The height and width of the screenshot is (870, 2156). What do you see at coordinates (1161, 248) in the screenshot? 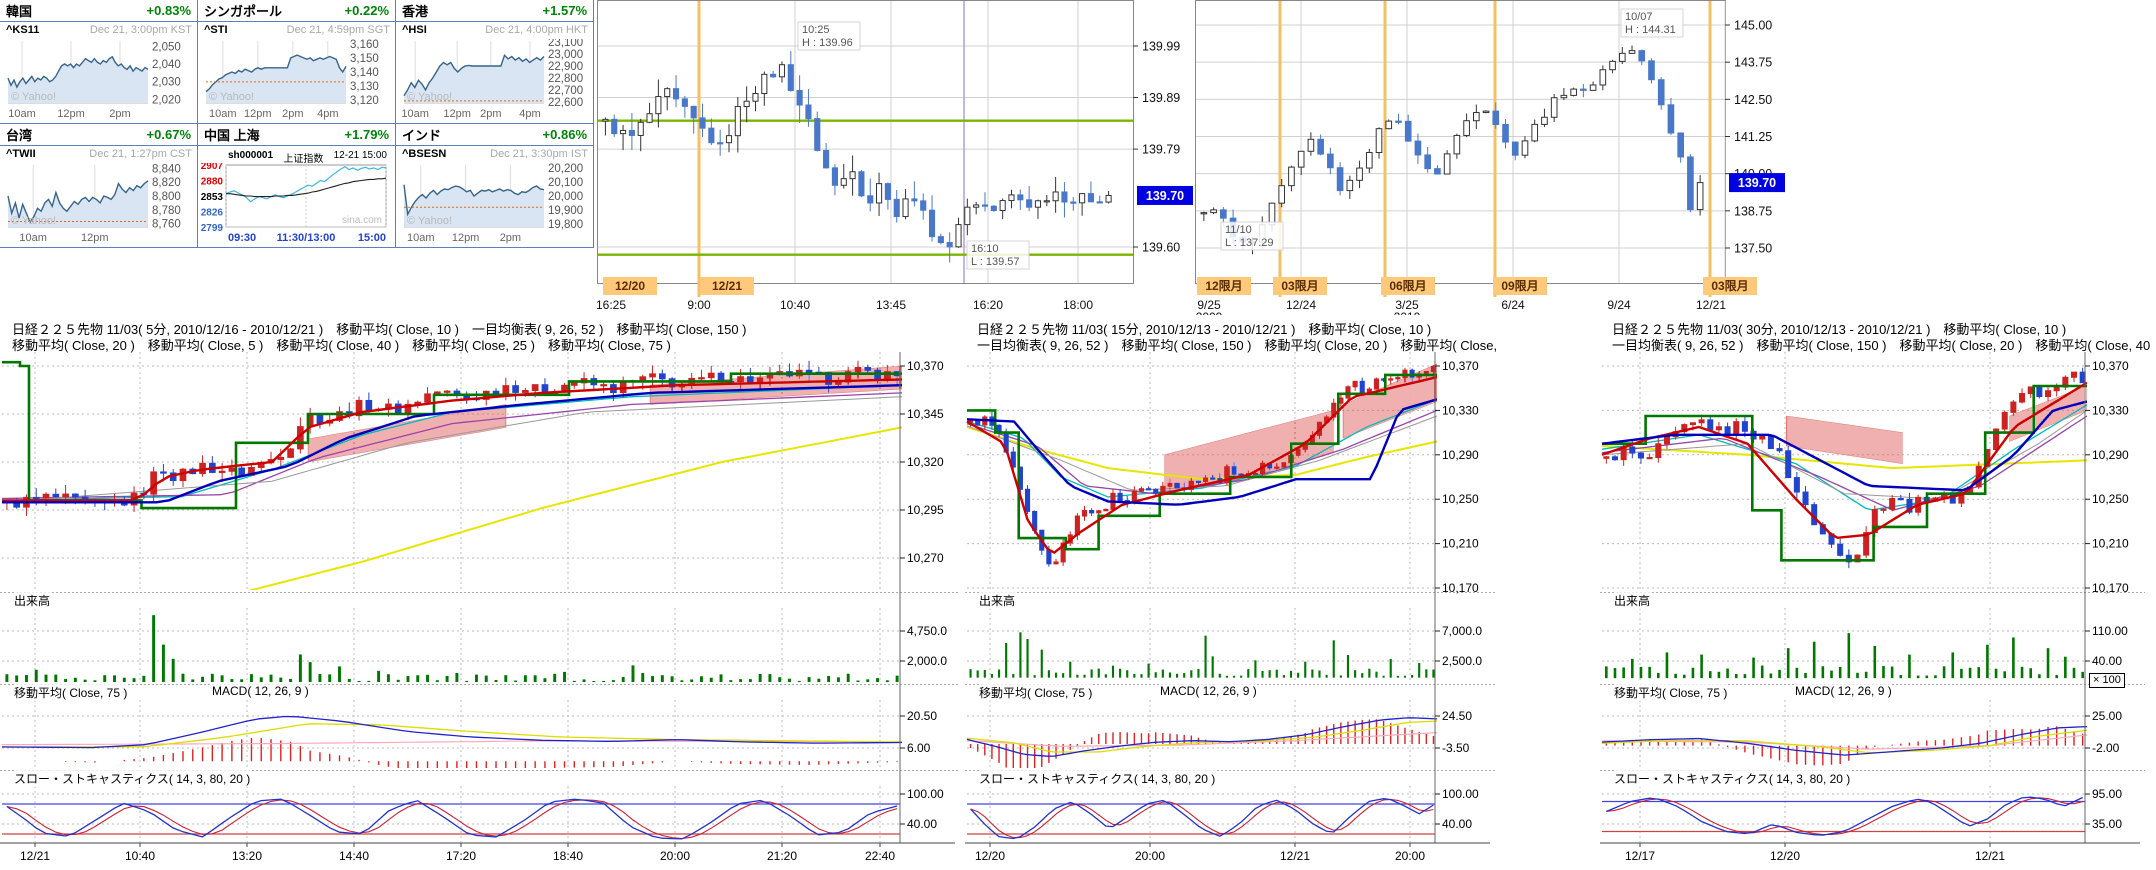
I see `svg-text: 139.60` at bounding box center [1161, 248].